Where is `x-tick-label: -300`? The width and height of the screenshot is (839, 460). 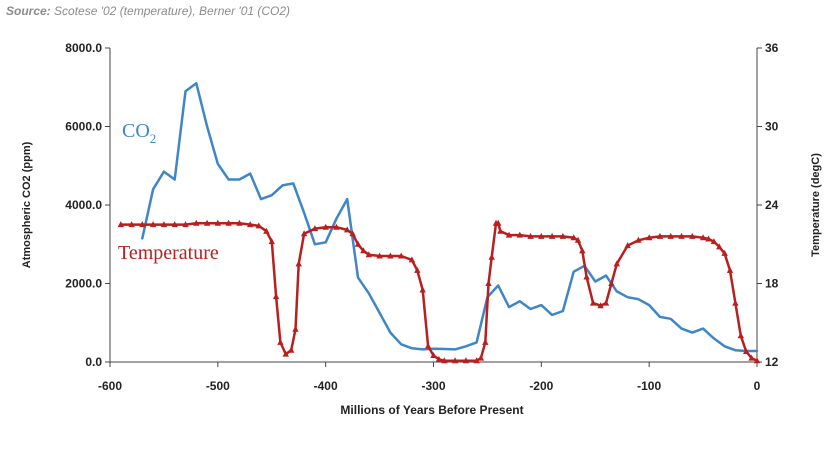 x-tick-label: -300 is located at coordinates (433, 386).